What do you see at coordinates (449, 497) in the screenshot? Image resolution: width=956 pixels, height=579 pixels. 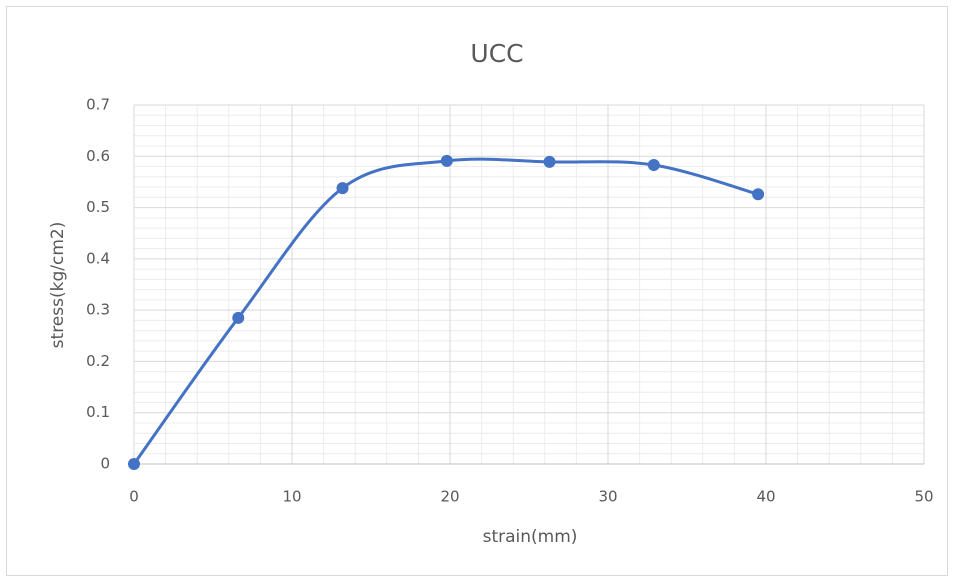 I see `x-tick-label: 20` at bounding box center [449, 497].